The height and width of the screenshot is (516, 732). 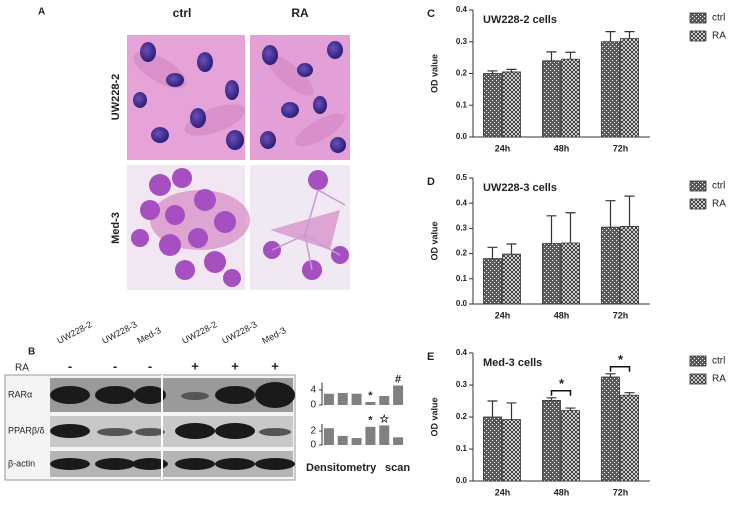 I want to click on row-label: UW228-2, so click(x=116, y=97).